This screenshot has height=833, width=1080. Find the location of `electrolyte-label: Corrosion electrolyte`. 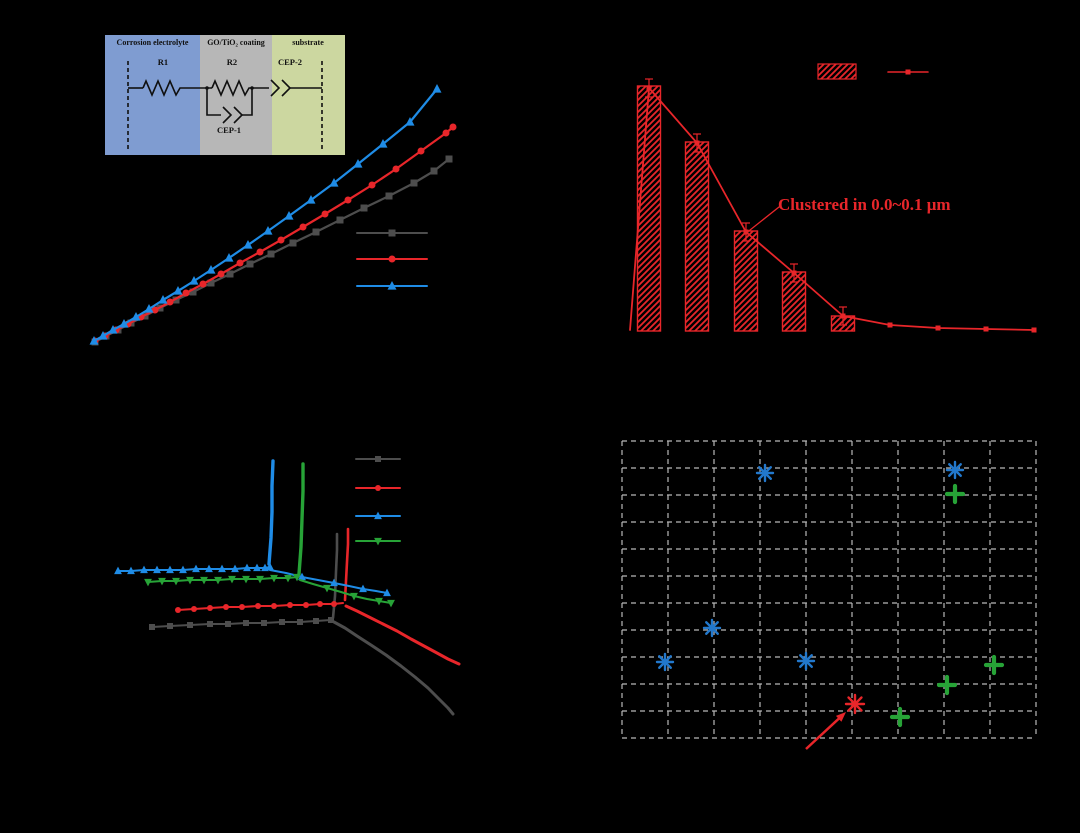

electrolyte-label: Corrosion electrolyte is located at coordinates (152, 42).